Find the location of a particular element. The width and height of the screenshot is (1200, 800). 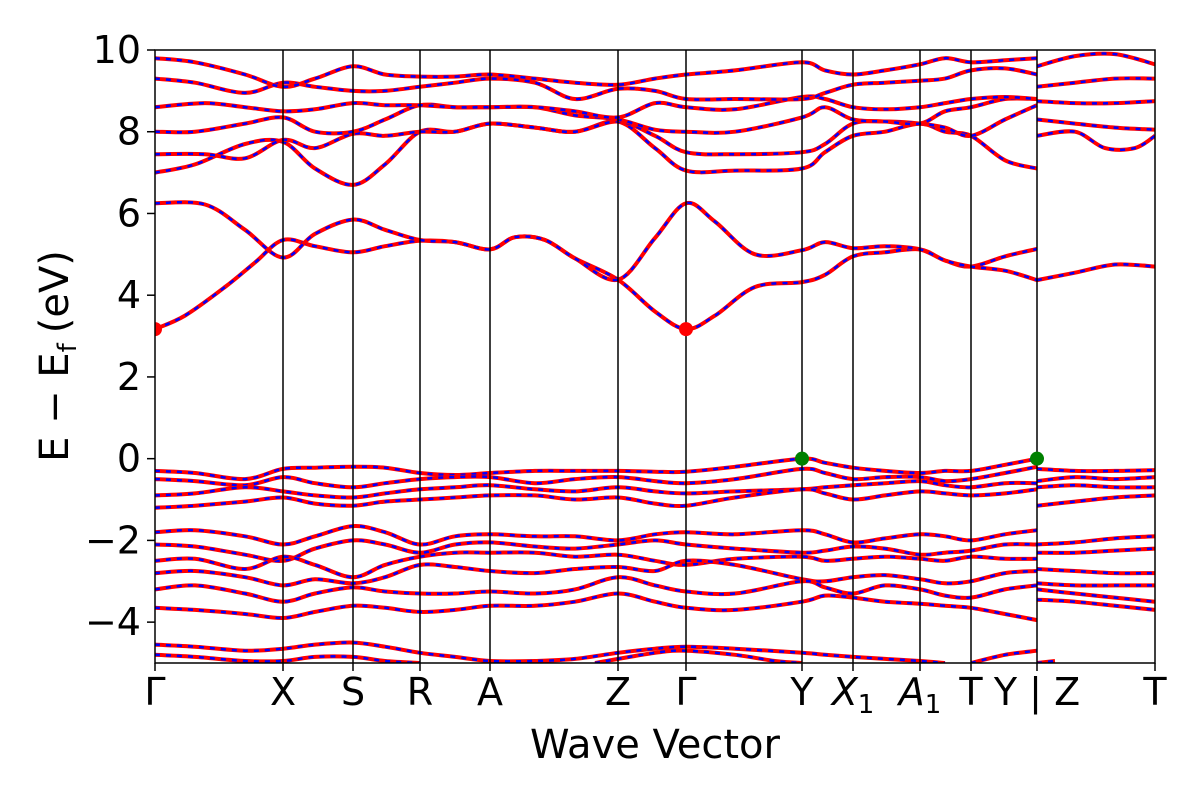

y-axis-title-unit: (eV) is located at coordinates (55, 291).